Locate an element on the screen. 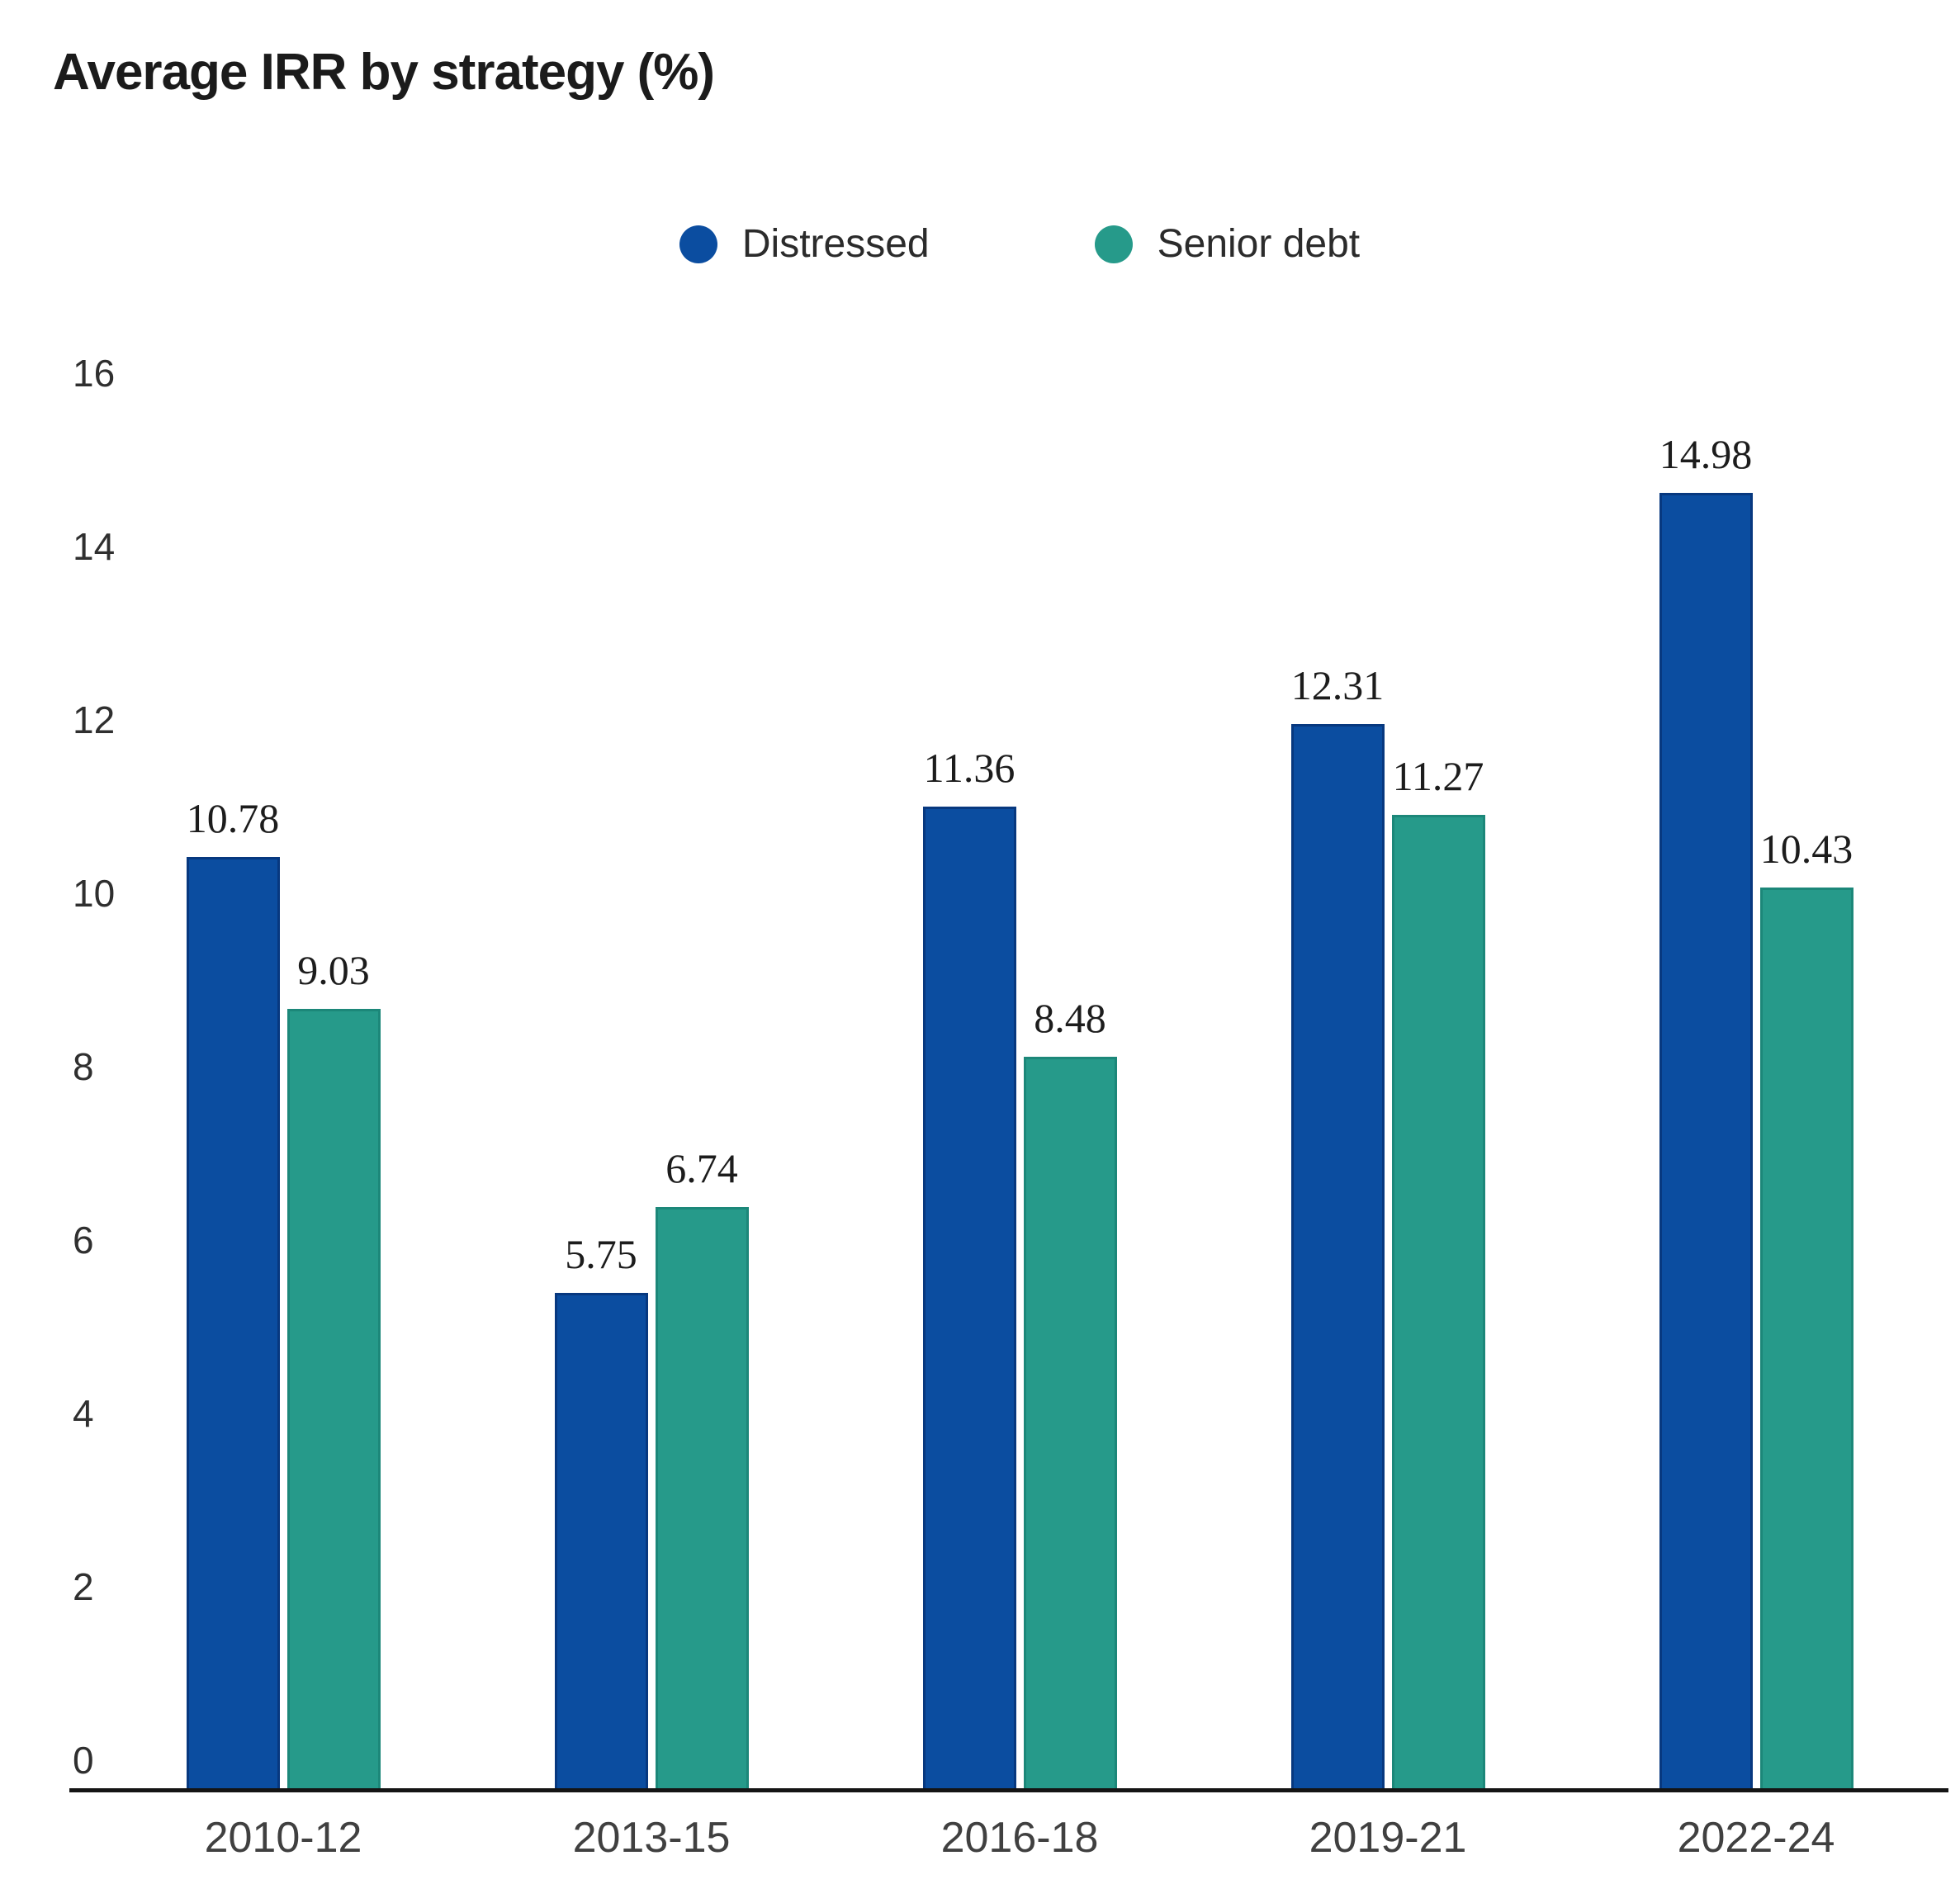 The width and height of the screenshot is (1960, 1903). legend: Distressed Senior debt is located at coordinates (1019, 244).